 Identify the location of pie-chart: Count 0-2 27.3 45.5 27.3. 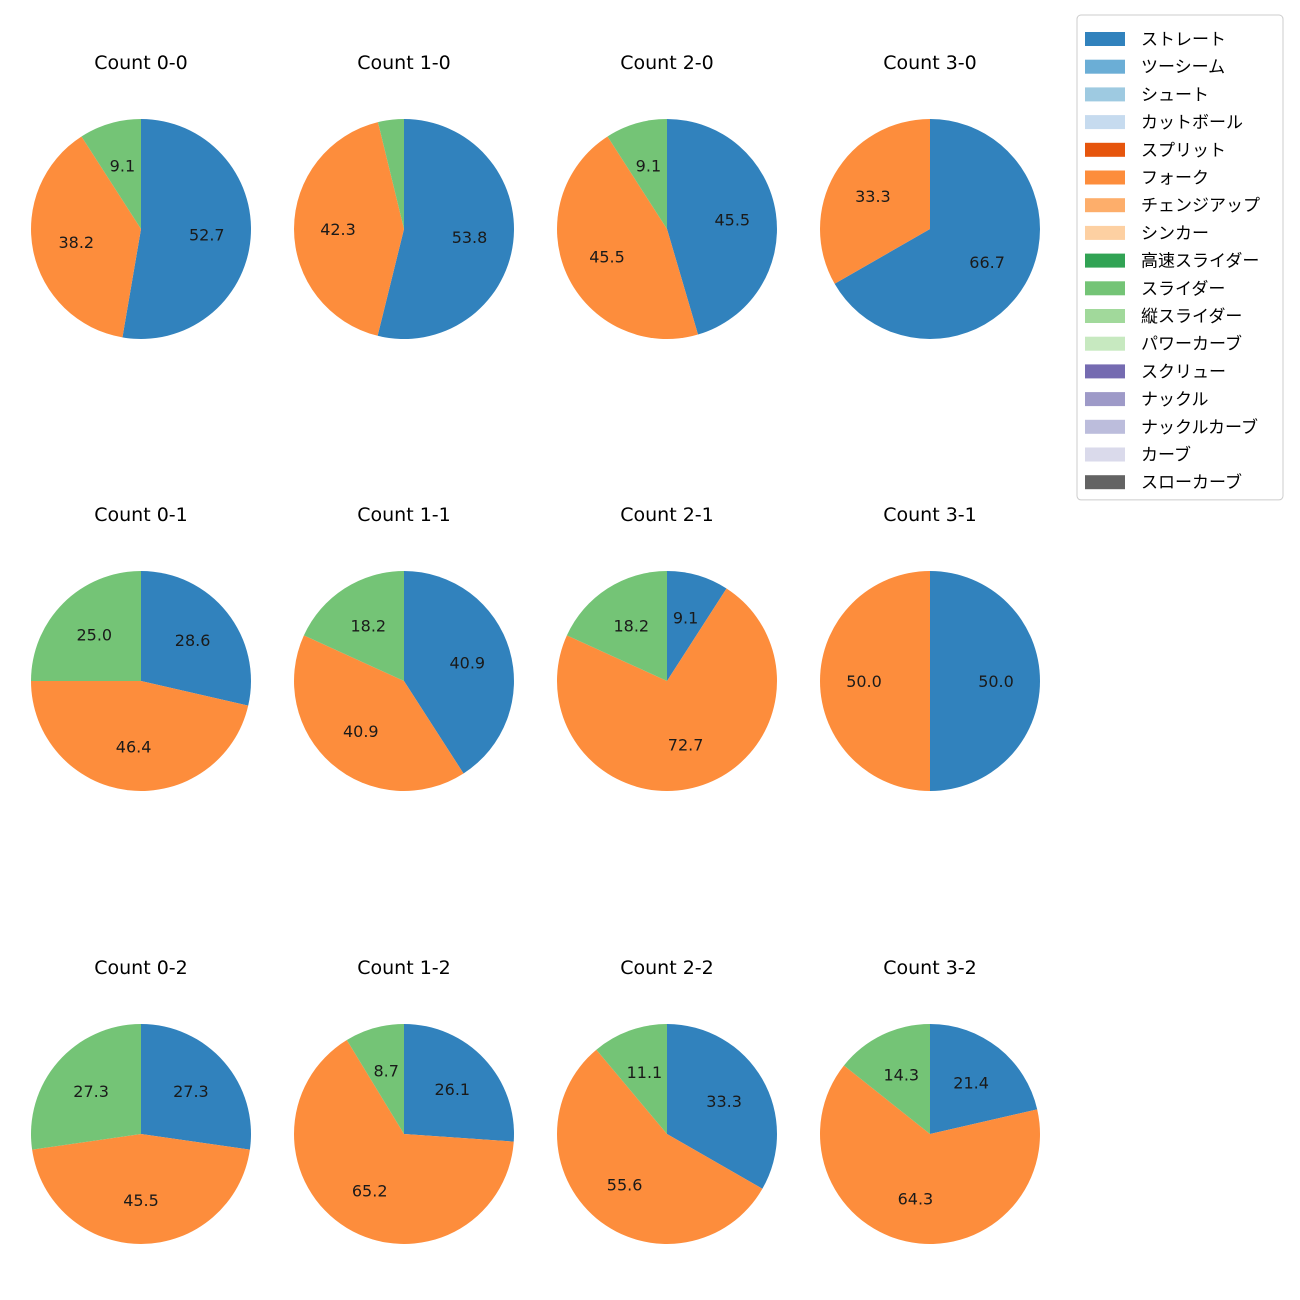
(141, 1100).